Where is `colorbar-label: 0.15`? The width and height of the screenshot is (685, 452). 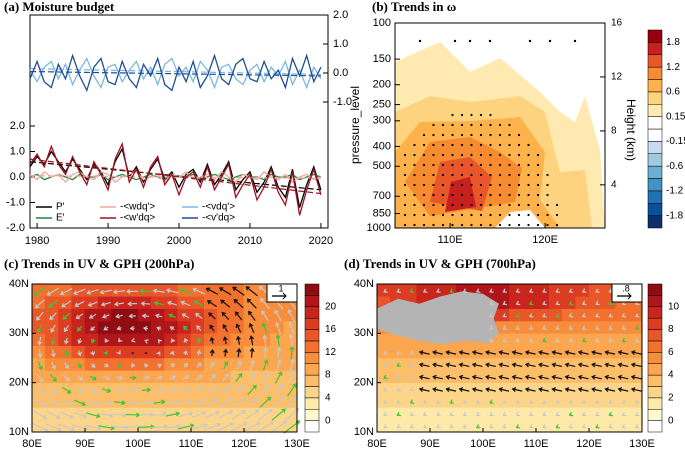 colorbar-label: 0.15 is located at coordinates (675, 116).